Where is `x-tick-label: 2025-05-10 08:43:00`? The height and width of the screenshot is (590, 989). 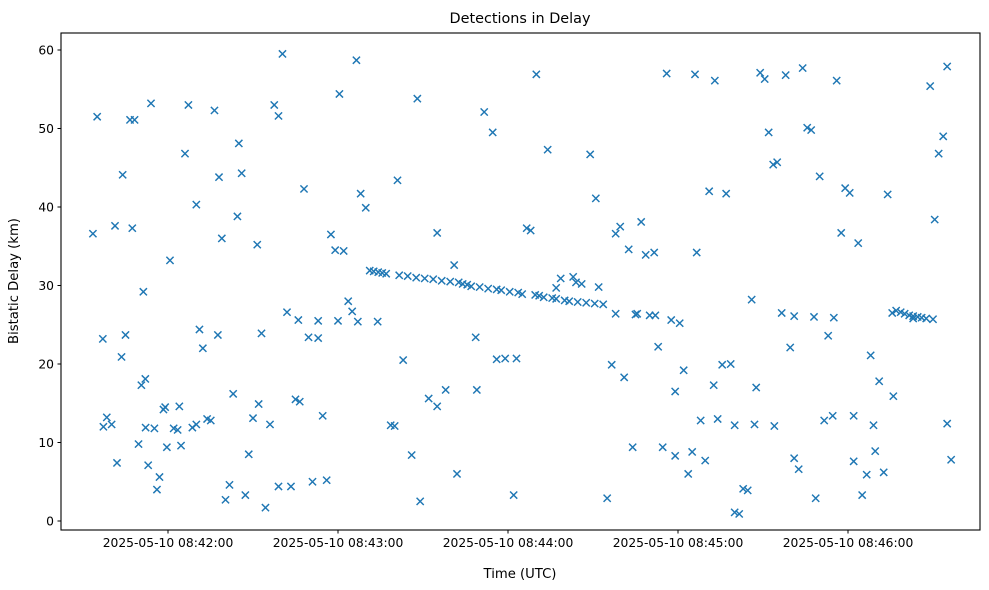 x-tick-label: 2025-05-10 08:43:00 is located at coordinates (338, 543).